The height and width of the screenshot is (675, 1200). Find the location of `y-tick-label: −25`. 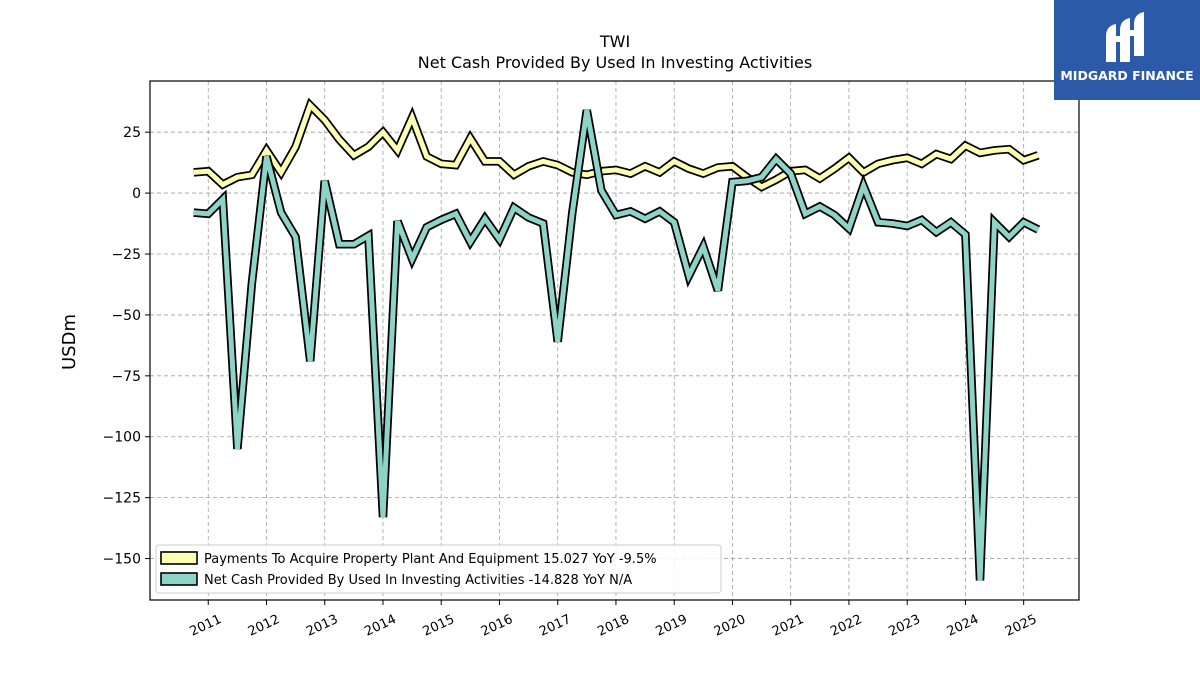

y-tick-label: −25 is located at coordinates (126, 255).